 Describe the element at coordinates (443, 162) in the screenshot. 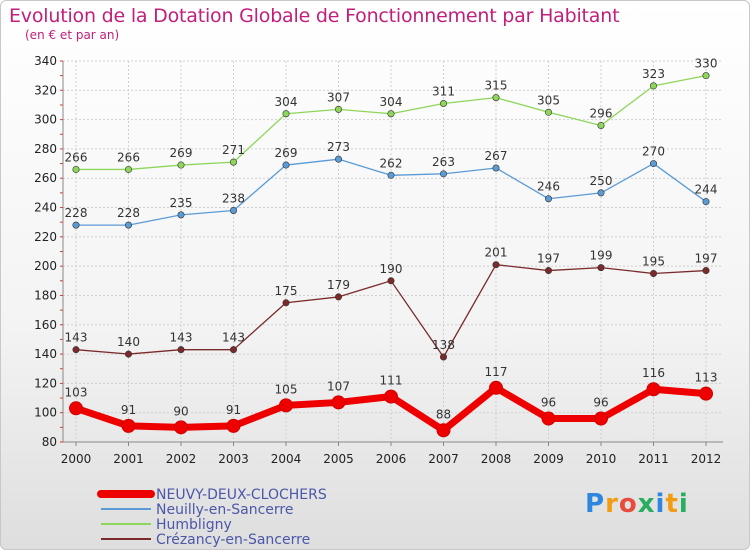

I see `data-label: 263` at that location.